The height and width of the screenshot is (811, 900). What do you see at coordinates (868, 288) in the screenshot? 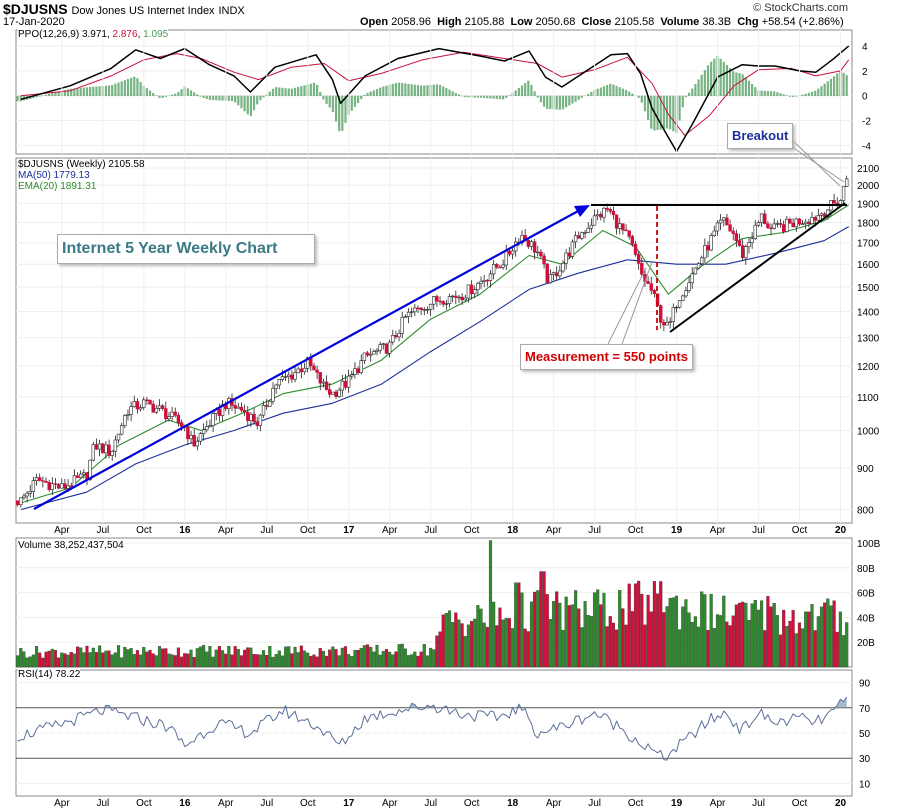
I see `price-tick-label: 1500` at bounding box center [868, 288].